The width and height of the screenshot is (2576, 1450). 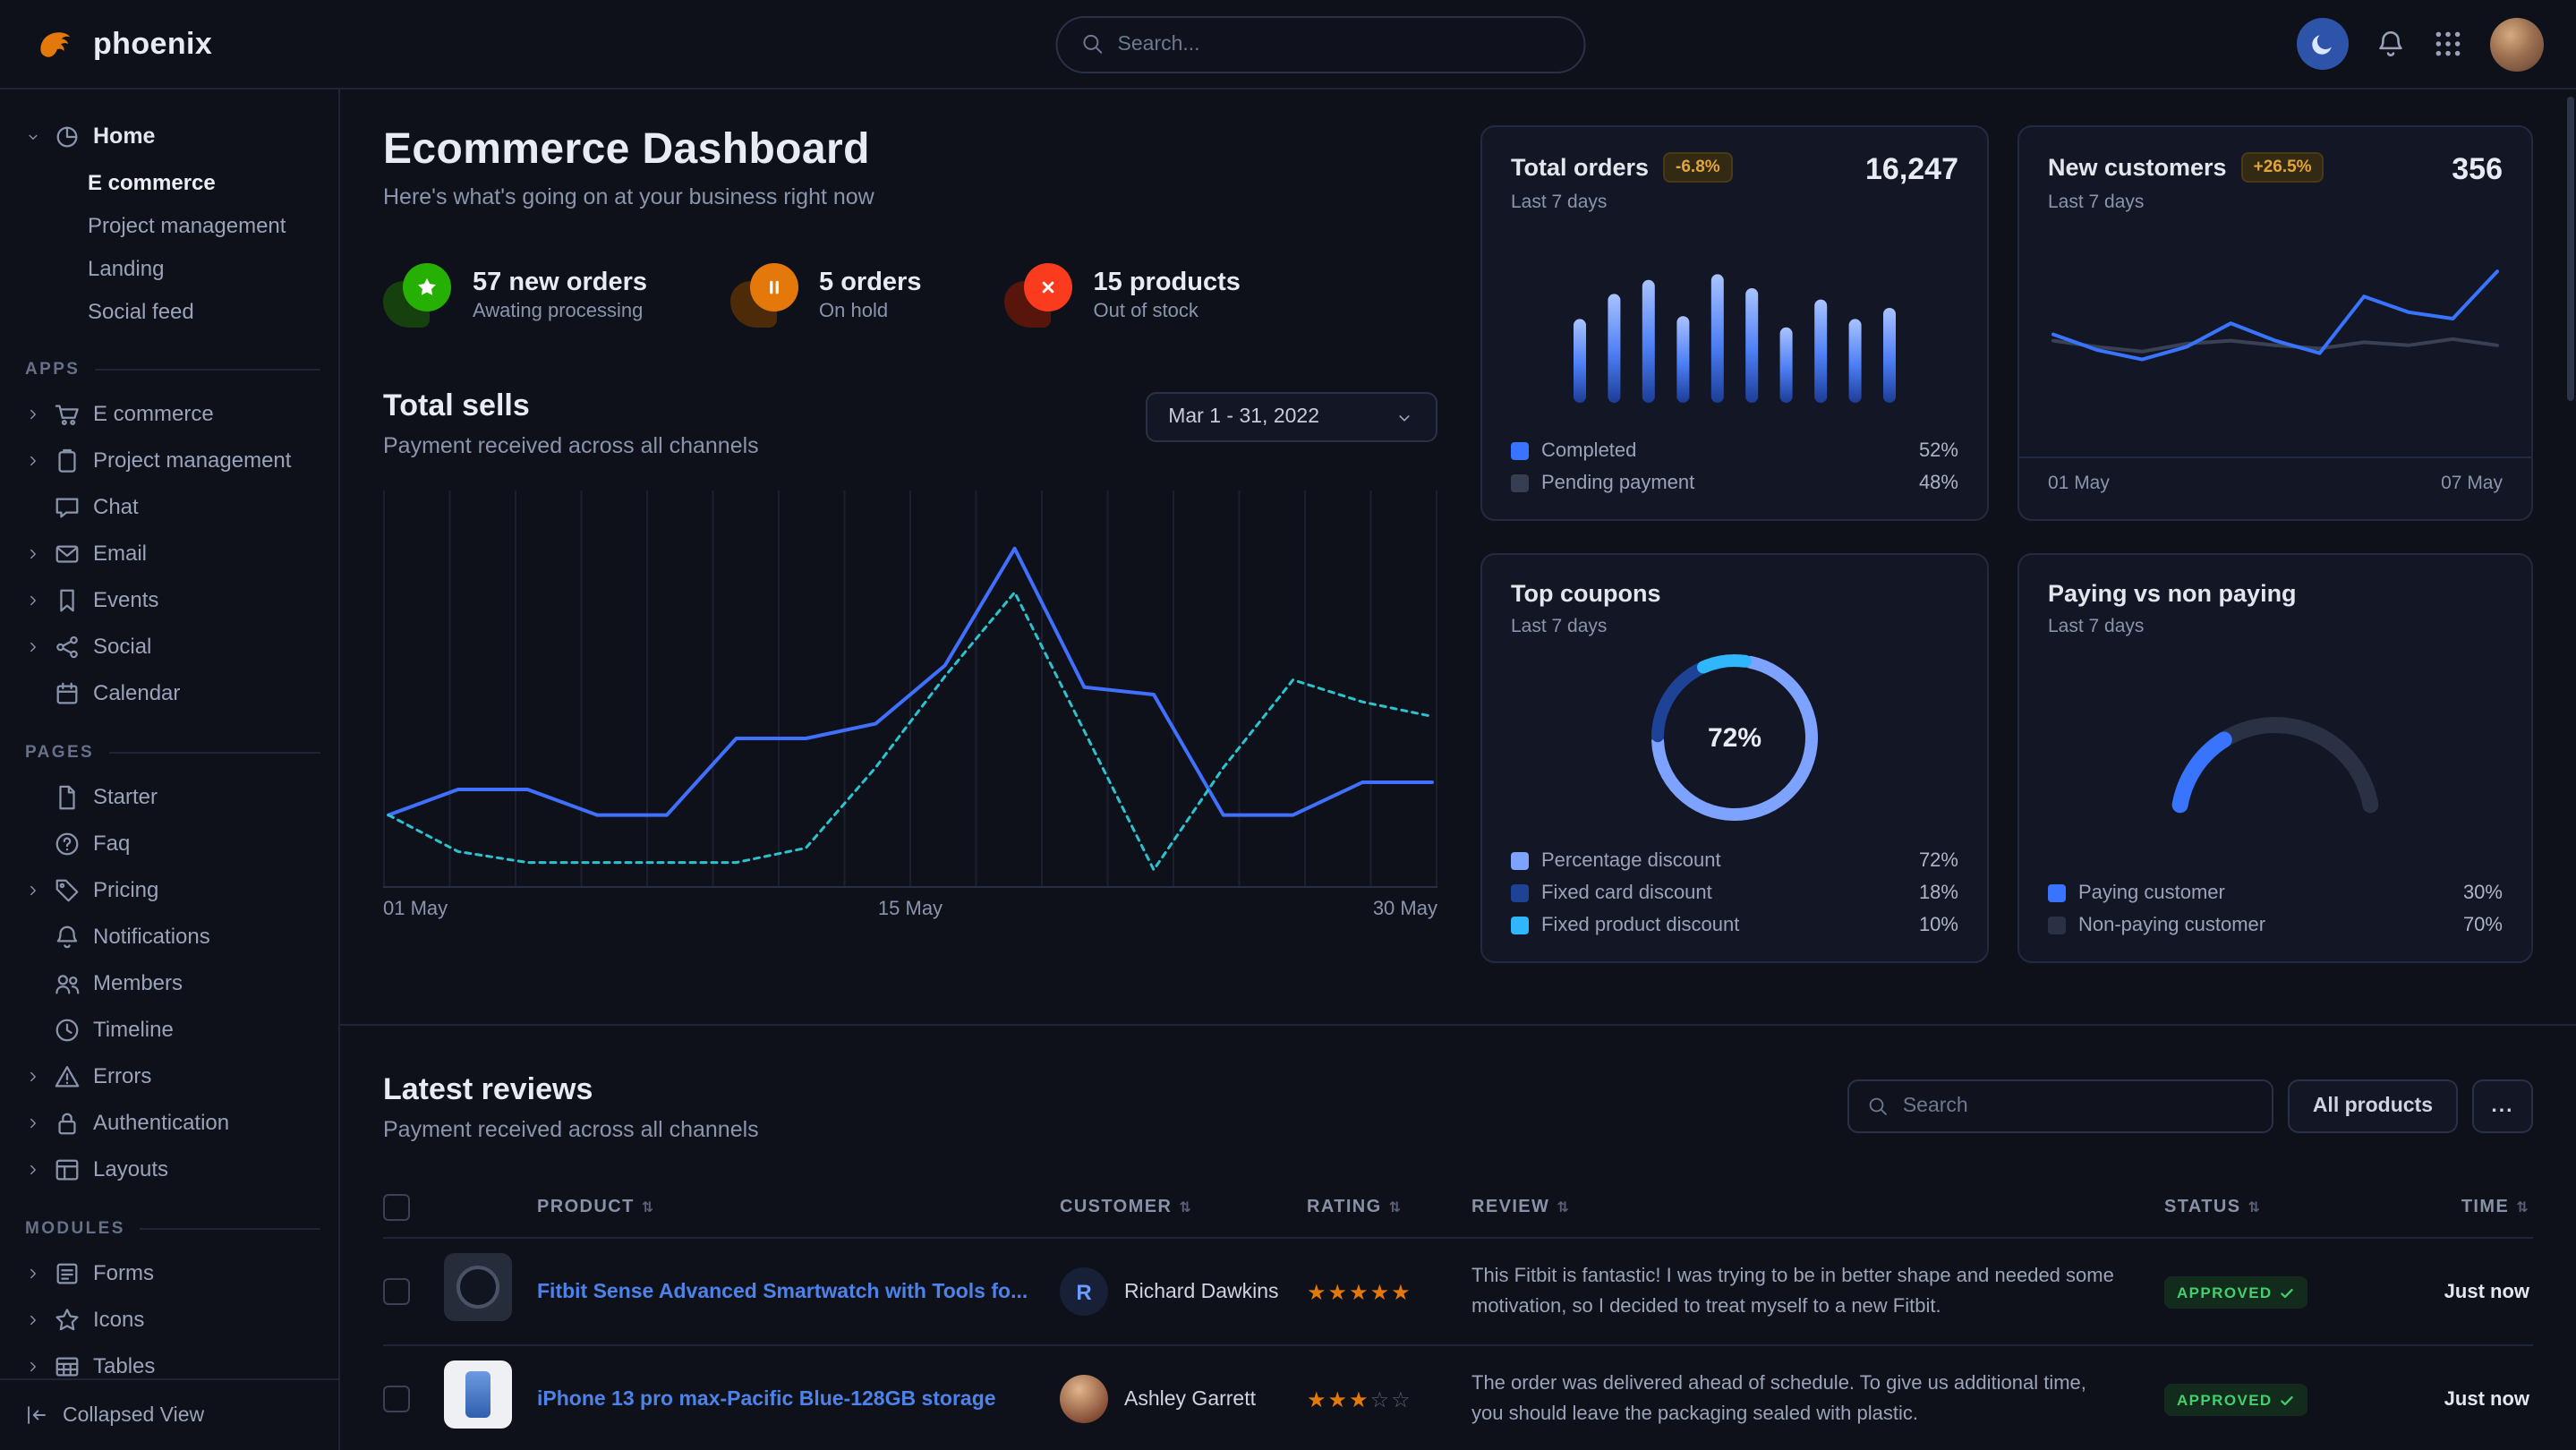 I want to click on new-customers-period: Last 7 days, so click(x=2096, y=202).